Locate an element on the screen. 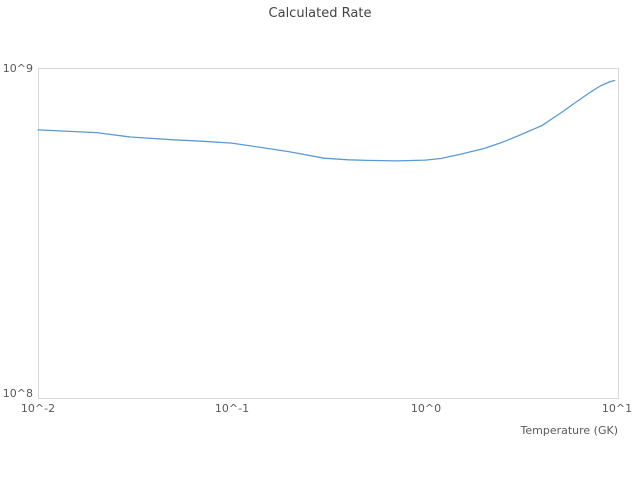 Image resolution: width=640 pixels, height=480 pixels. x-tick-1e1: 10^1 is located at coordinates (617, 408).